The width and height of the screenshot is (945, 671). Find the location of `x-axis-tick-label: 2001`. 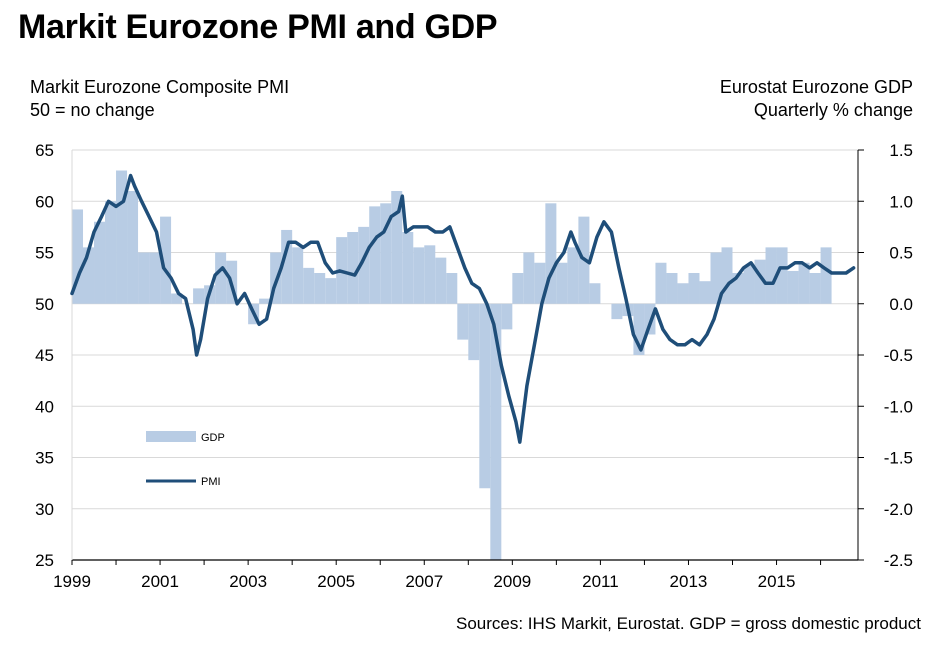

x-axis-tick-label: 2001 is located at coordinates (160, 581).